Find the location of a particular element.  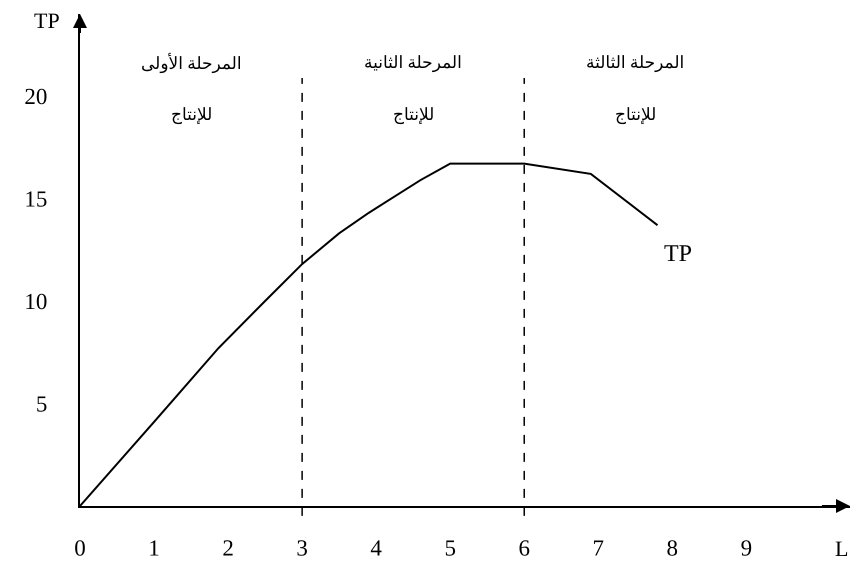

x-tick-label: 6 is located at coordinates (524, 548).